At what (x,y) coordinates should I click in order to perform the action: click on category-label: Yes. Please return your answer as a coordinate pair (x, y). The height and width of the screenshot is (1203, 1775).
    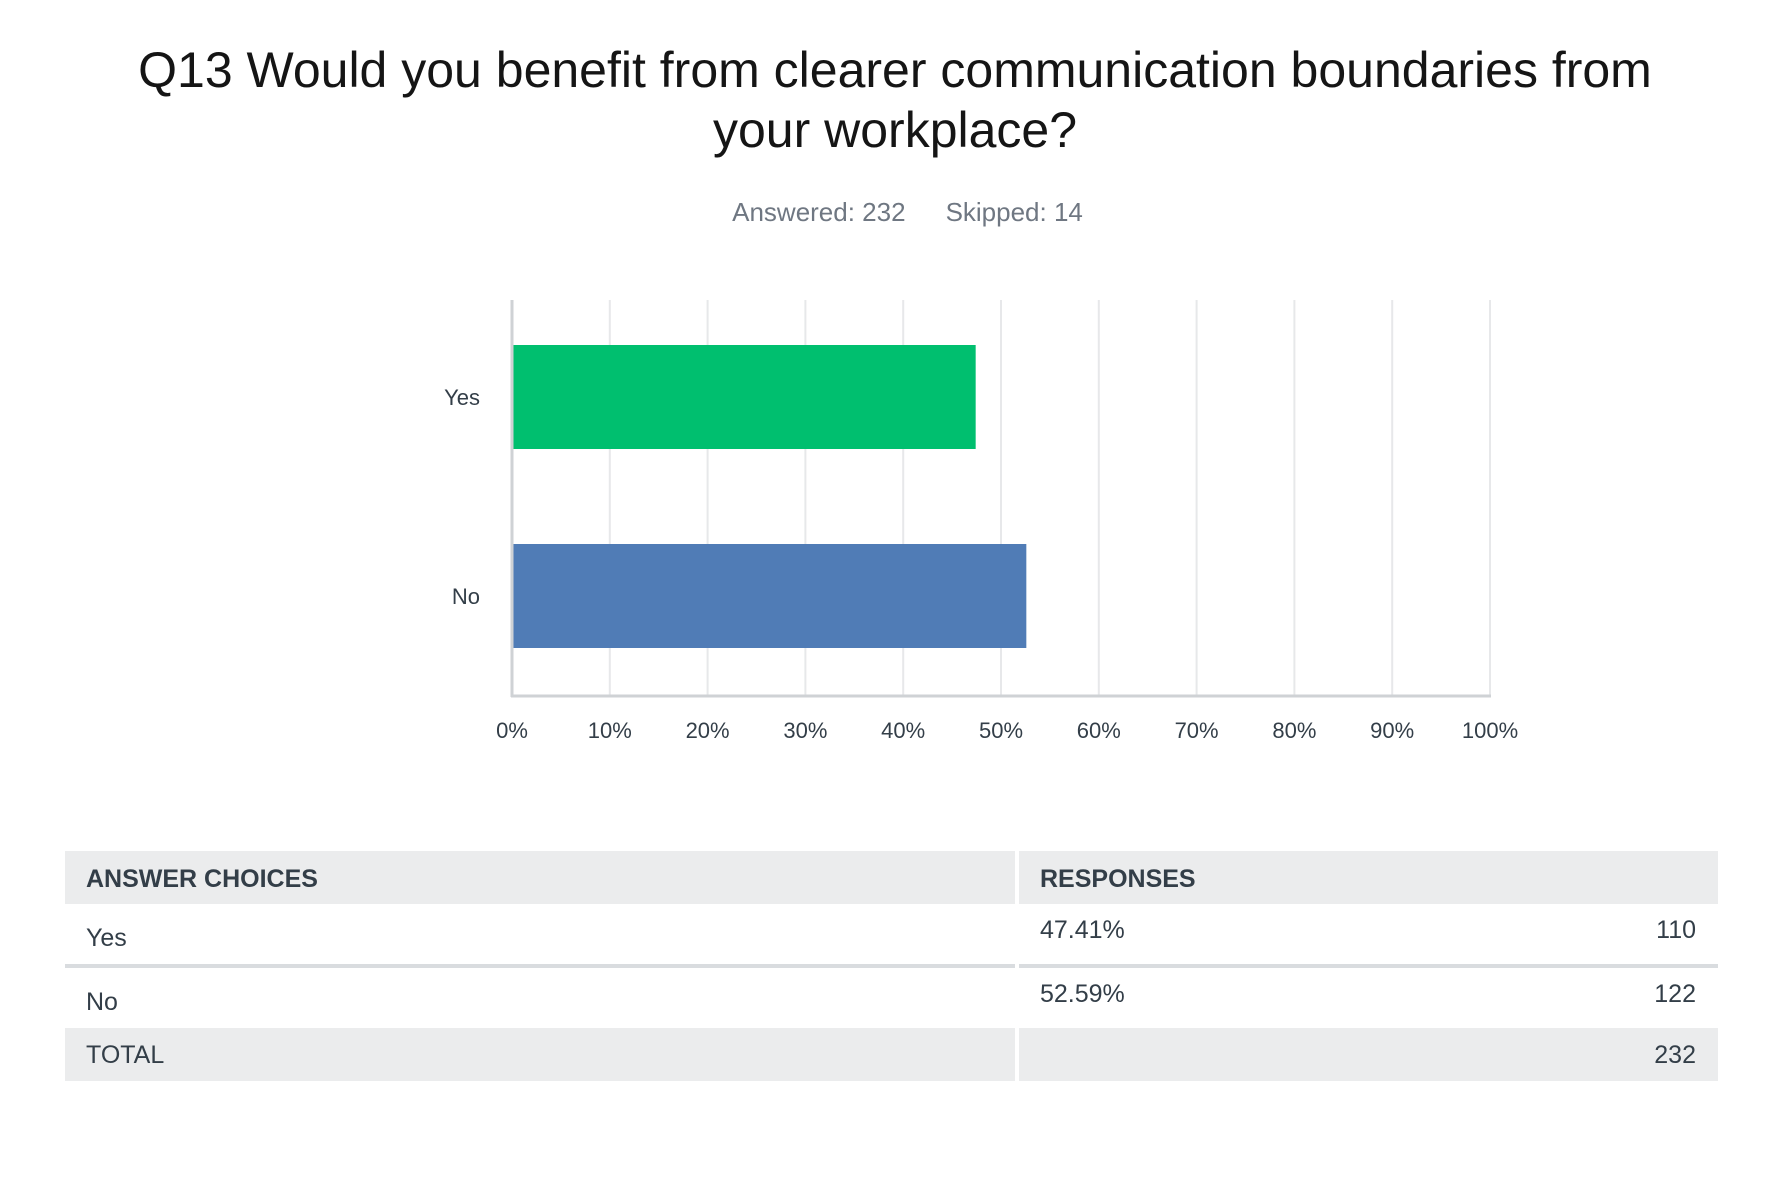
    Looking at the image, I should click on (462, 397).